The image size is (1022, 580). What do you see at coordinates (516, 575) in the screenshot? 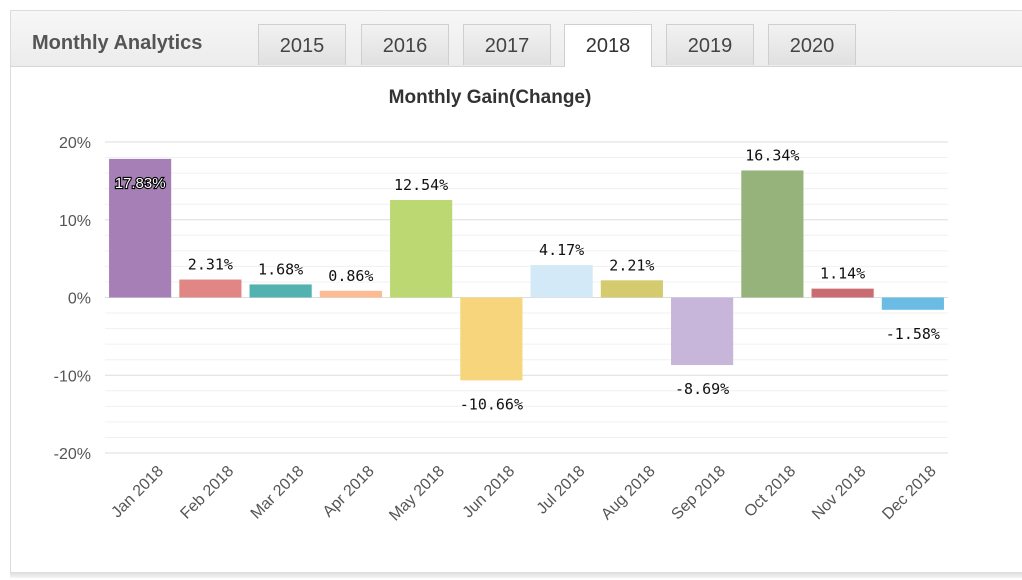
I see `panel-shadow` at bounding box center [516, 575].